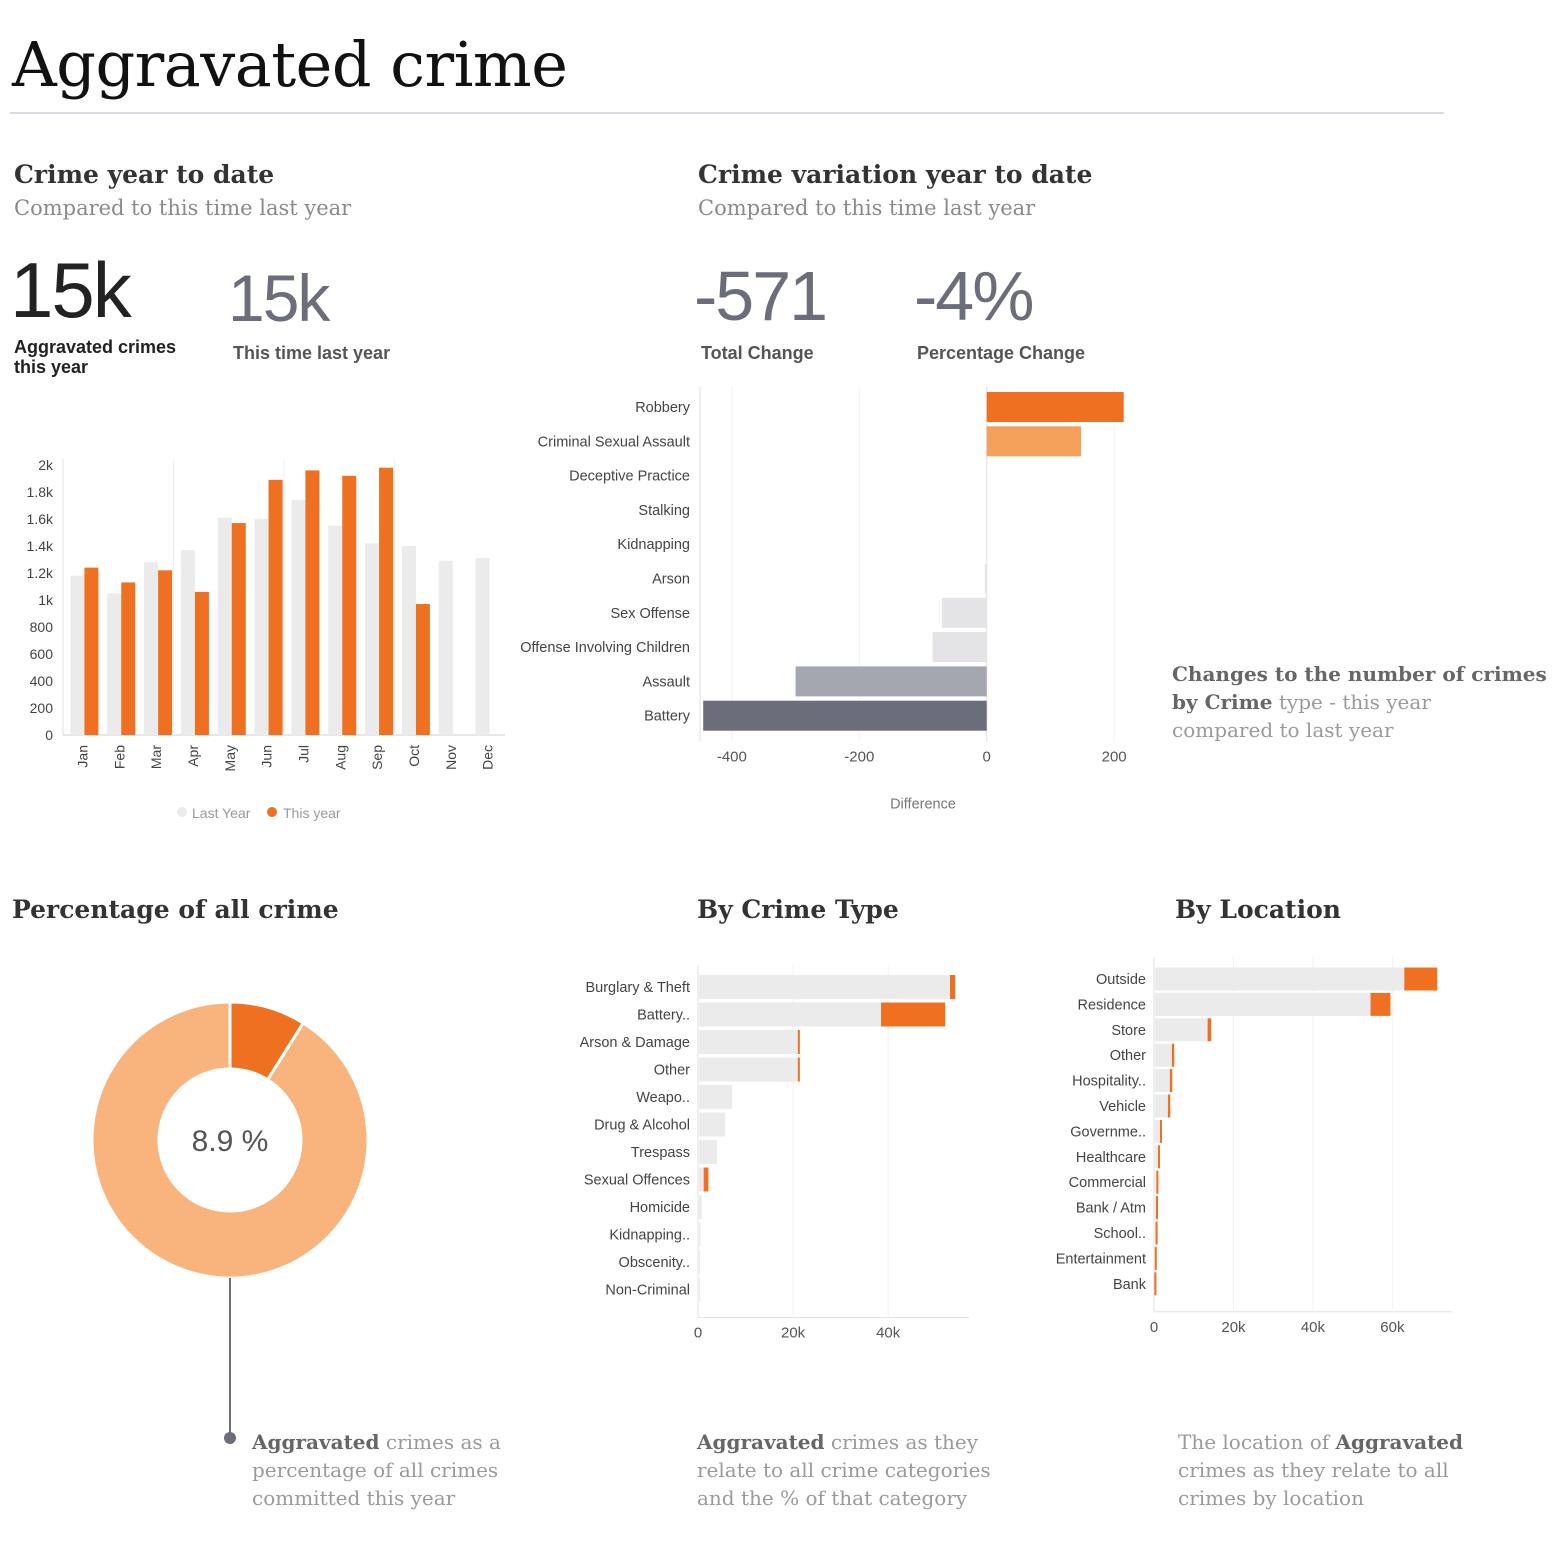 The width and height of the screenshot is (1568, 1566). Describe the element at coordinates (1154, 1327) in the screenshot. I see `by-location-x-tick-label: 0` at that location.